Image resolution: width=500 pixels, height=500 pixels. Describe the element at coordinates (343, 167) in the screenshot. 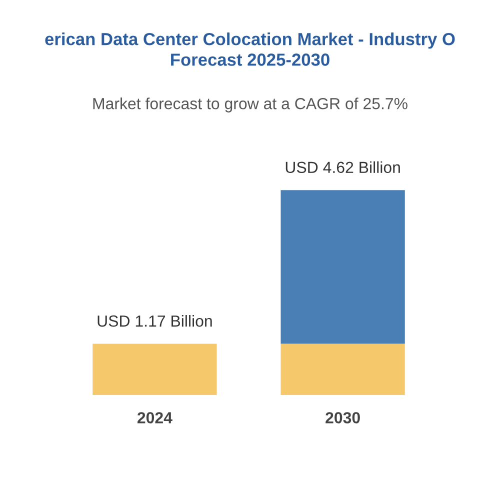

I see `total-label: USD 4.62 Billion` at that location.